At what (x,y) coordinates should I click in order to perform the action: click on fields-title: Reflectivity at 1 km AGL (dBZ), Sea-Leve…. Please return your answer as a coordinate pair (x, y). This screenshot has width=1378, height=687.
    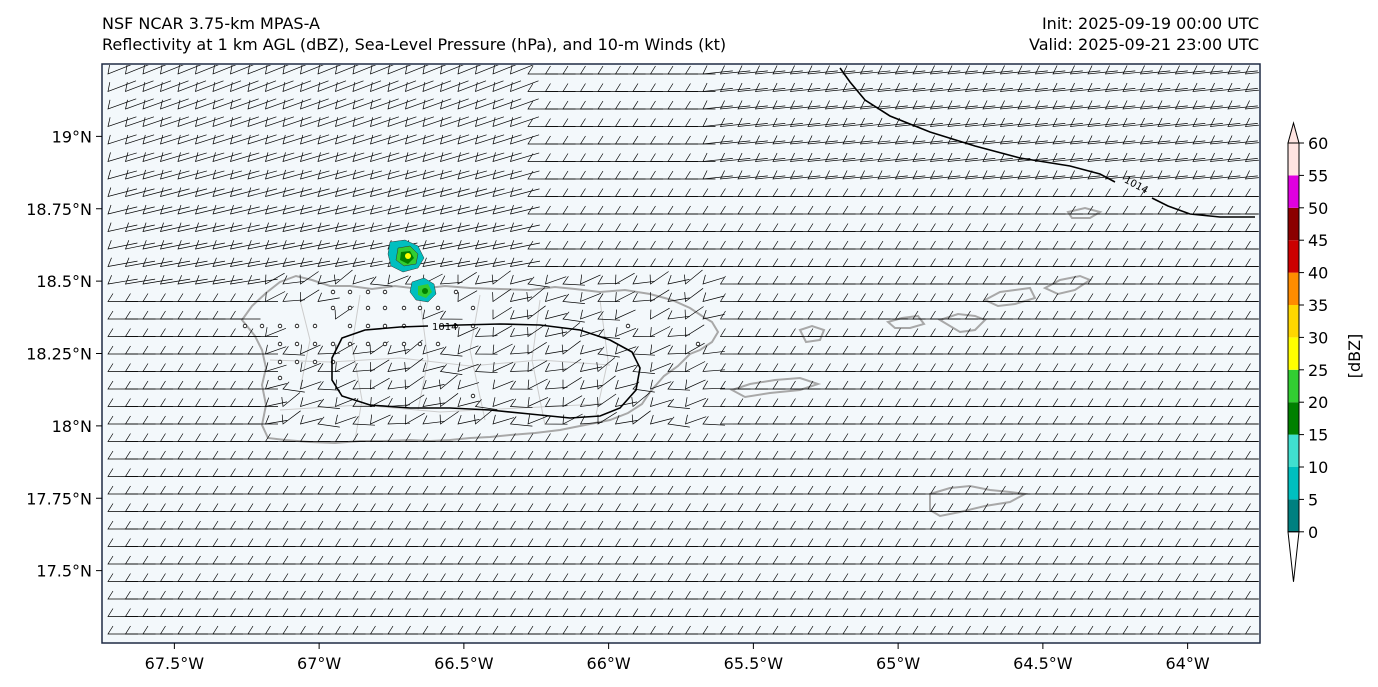
    Looking at the image, I should click on (414, 44).